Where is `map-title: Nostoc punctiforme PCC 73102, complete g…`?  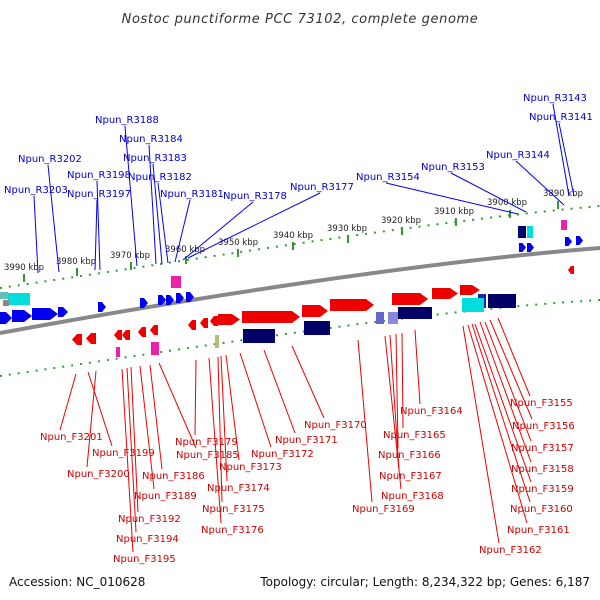
map-title: Nostoc punctiforme PCC 73102, complete g… is located at coordinates (300, 19).